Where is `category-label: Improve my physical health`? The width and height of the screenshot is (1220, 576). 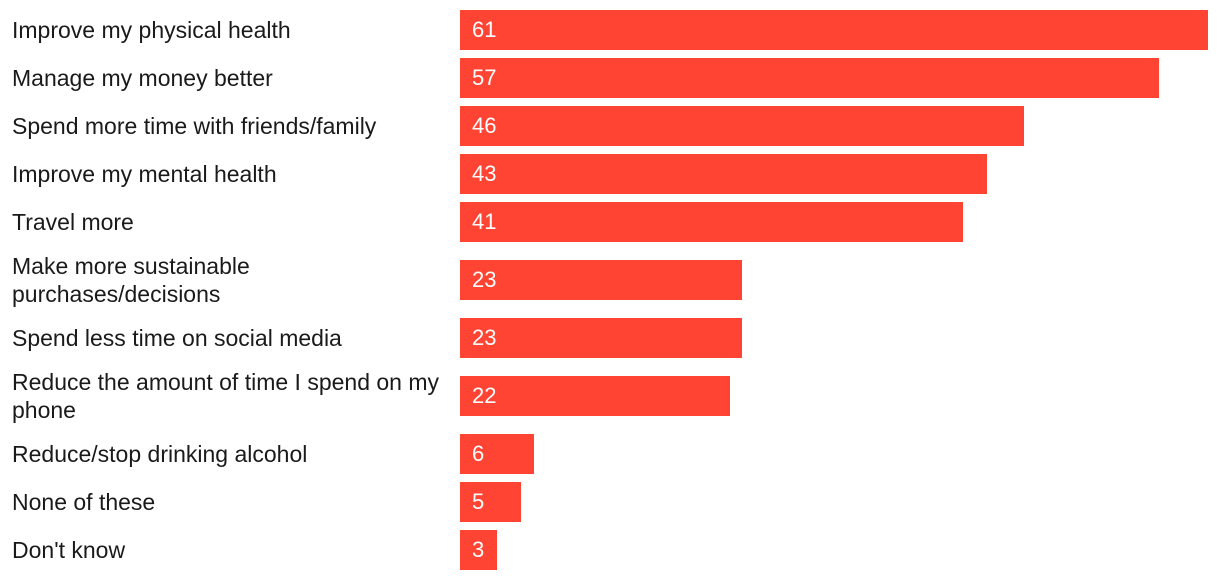 category-label: Improve my physical health is located at coordinates (151, 30).